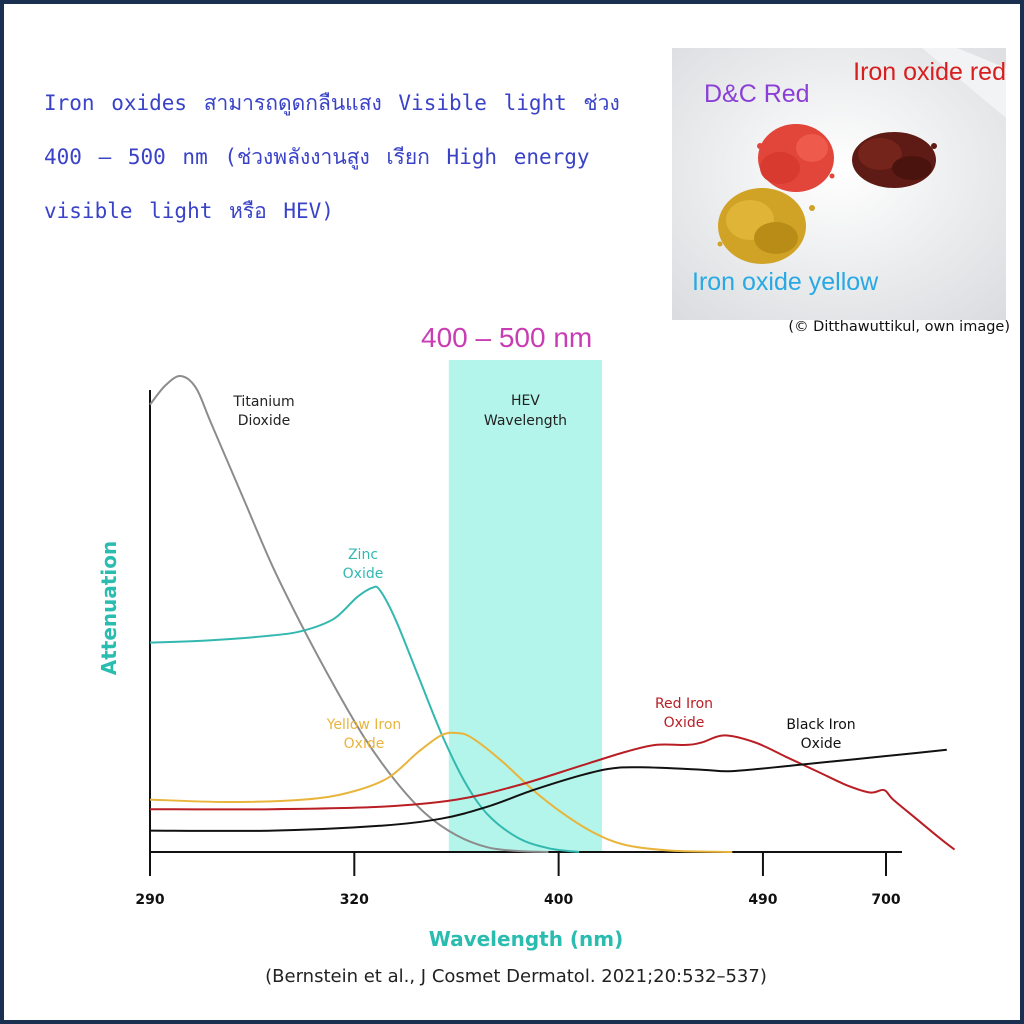 The image size is (1024, 1024). Describe the element at coordinates (796, 158) in the screenshot. I see `dc-red-powder` at that location.